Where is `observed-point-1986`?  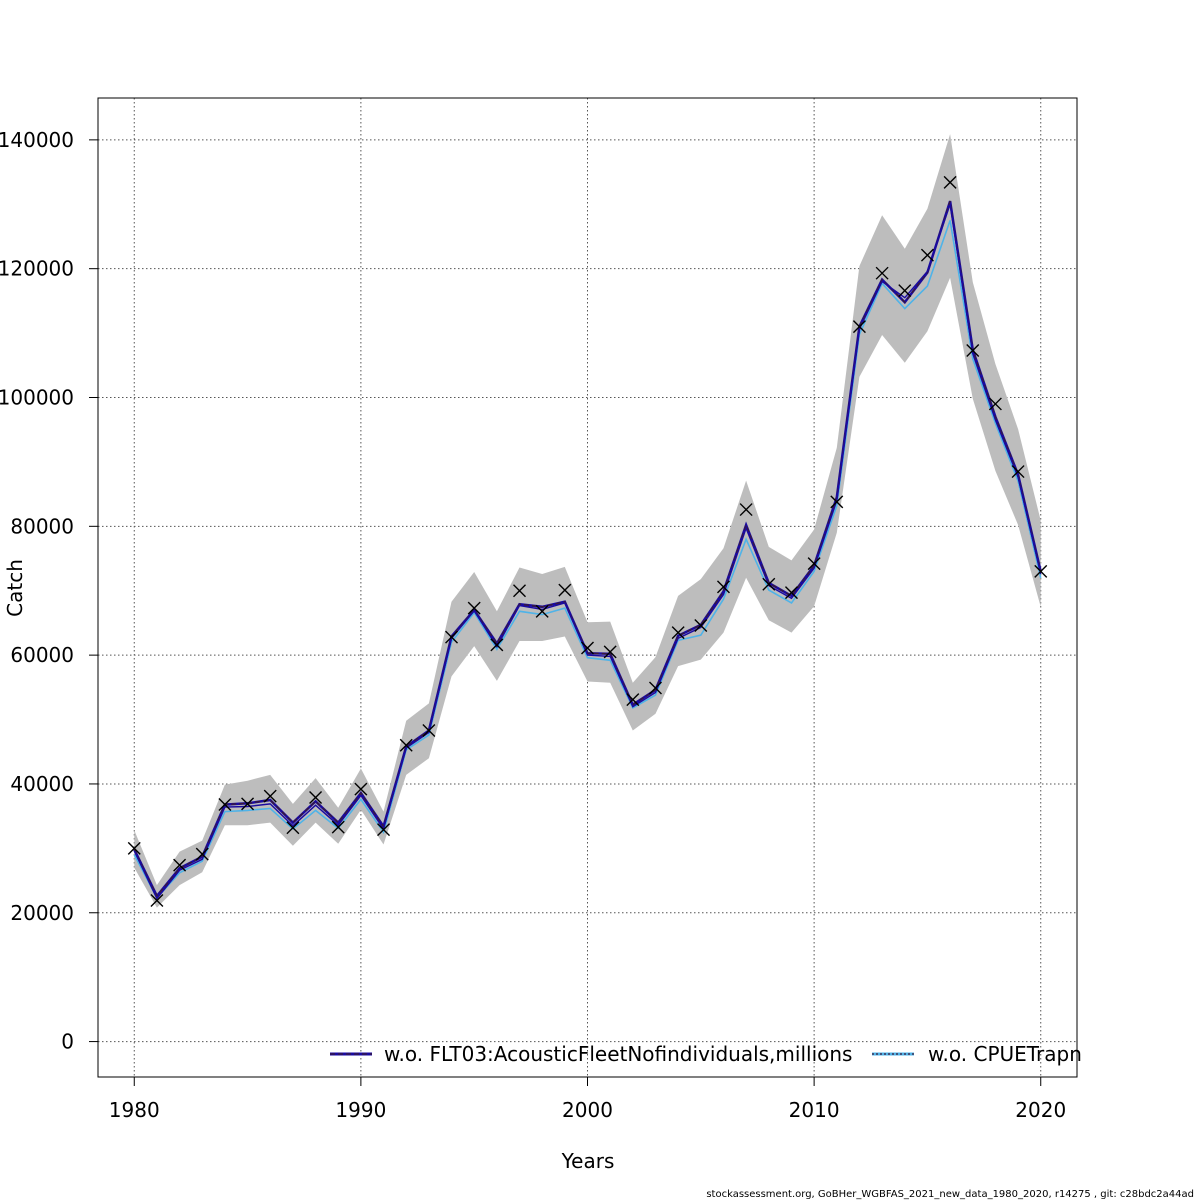 observed-point-1986 is located at coordinates (270, 796).